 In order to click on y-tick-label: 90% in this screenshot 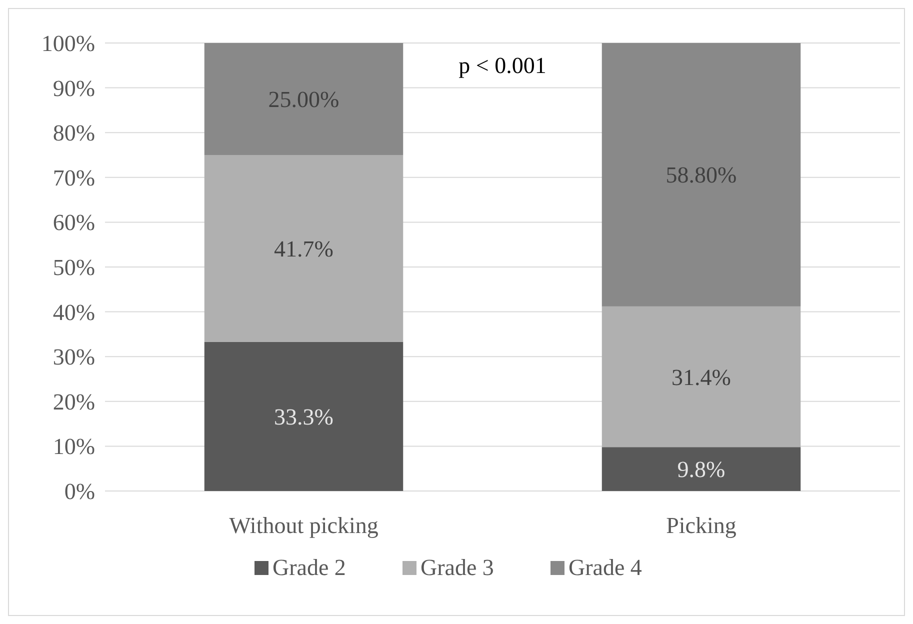, I will do `click(73, 88)`.